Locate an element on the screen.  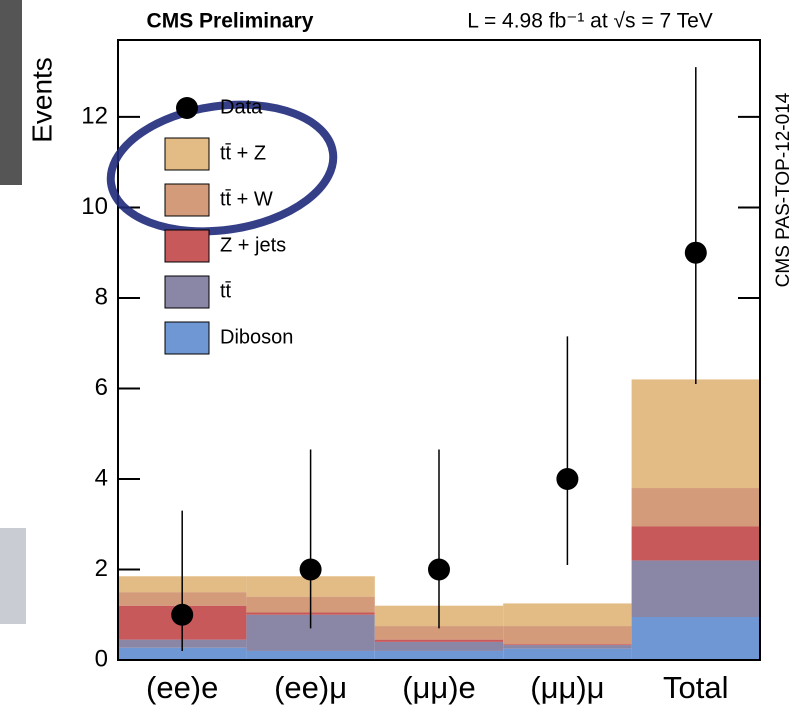
x-tick-label: (ee)μ is located at coordinates (310, 687).